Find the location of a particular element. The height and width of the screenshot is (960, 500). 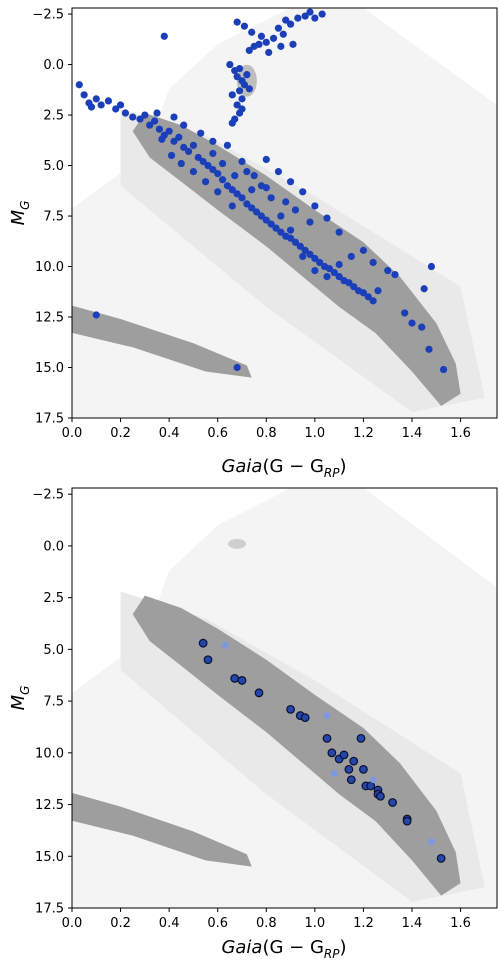

y-tick: 5.0 is located at coordinates (57, 650).